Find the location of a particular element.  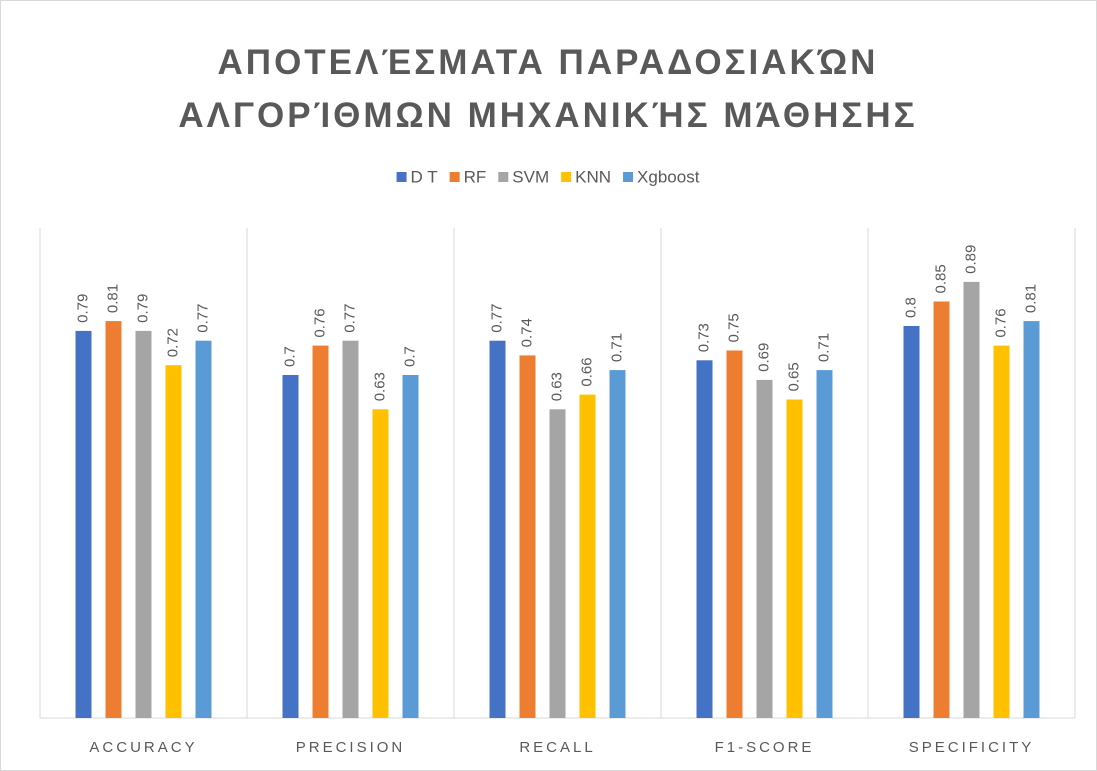

x-tick-label: ACCURACY is located at coordinates (143, 747).